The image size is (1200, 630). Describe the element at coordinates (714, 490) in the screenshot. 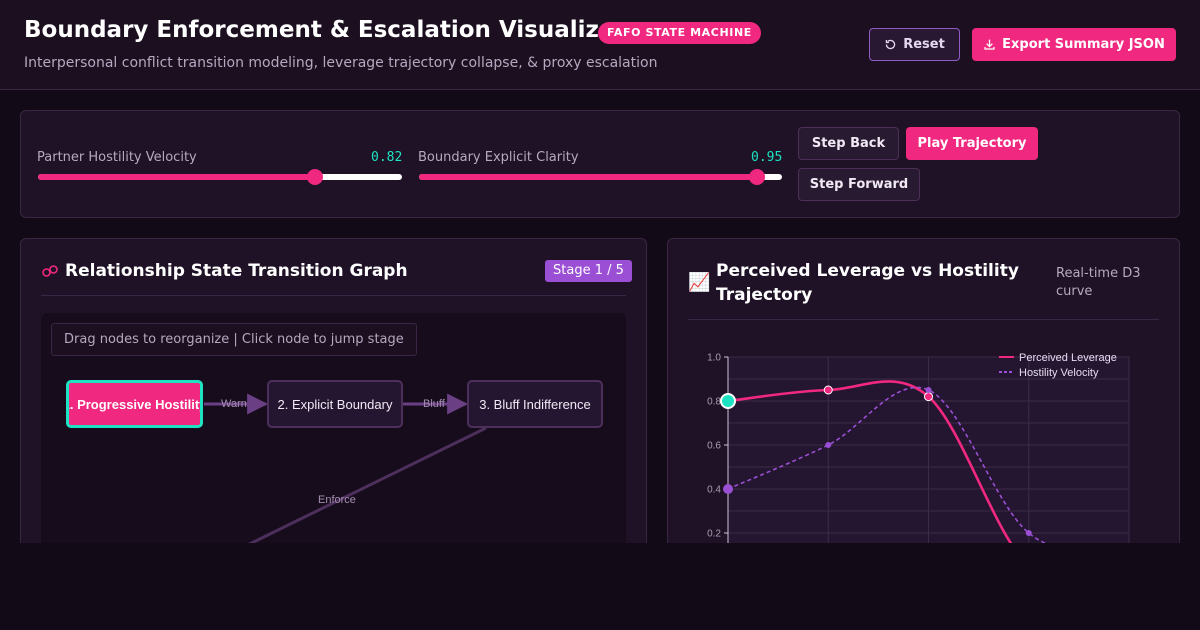

I see `y-tick-label: 0.4` at that location.